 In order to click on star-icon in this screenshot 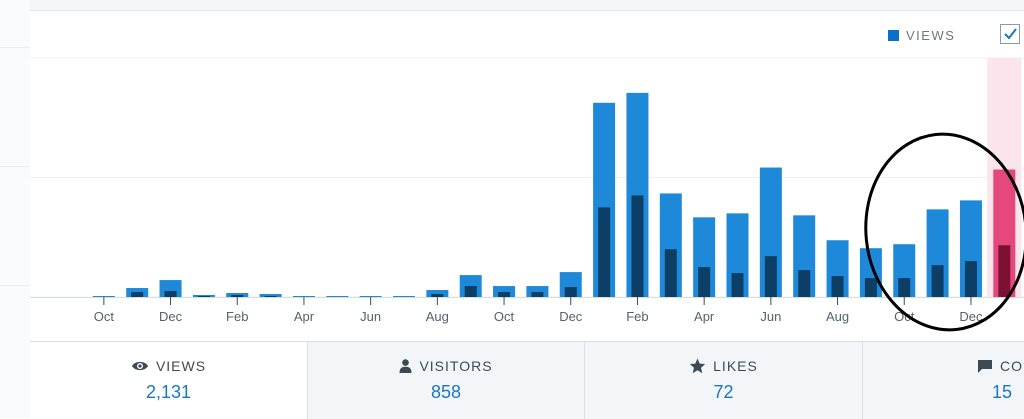, I will do `click(697, 366)`.